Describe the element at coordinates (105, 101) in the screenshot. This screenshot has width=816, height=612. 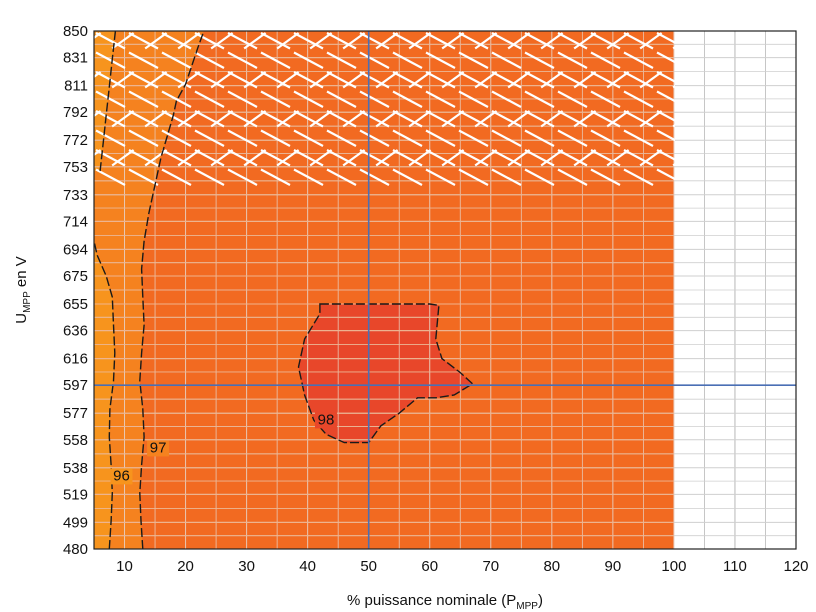
I see `region-96-top-fill` at that location.